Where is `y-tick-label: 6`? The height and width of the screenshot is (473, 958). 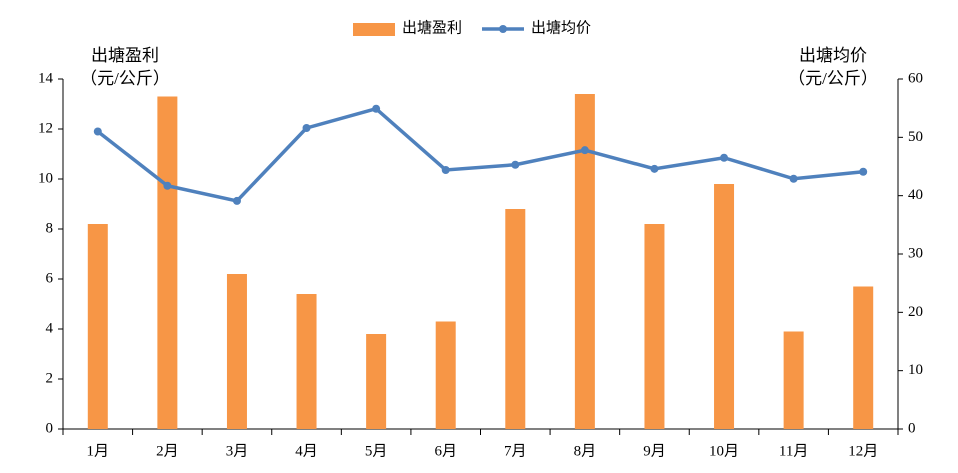 y-tick-label: 6 is located at coordinates (50, 278).